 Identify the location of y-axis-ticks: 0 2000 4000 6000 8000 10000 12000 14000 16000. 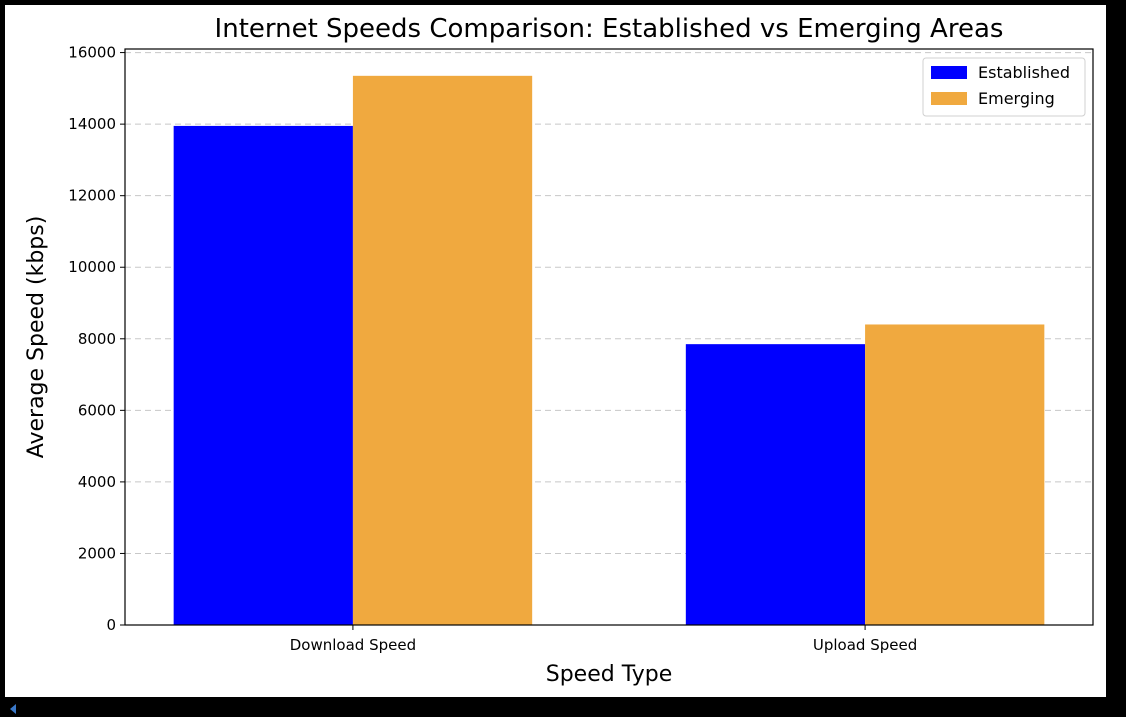
(96, 339).